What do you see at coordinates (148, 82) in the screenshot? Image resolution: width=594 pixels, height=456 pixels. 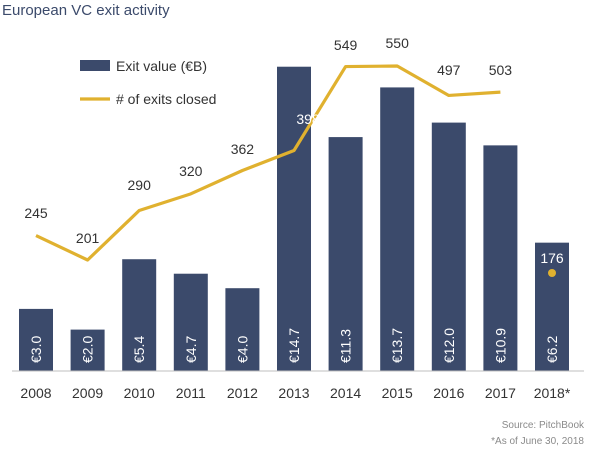 I see `legend: Exit value (€B) # of exits closed` at bounding box center [148, 82].